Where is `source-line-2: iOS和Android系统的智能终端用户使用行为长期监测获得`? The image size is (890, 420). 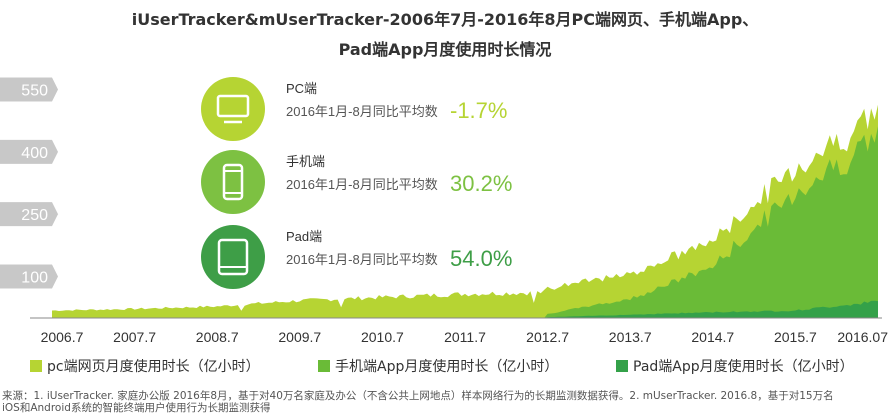 source-line-2: iOS和Android系统的智能终端用户使用行为长期监测获得 is located at coordinates (136, 408).